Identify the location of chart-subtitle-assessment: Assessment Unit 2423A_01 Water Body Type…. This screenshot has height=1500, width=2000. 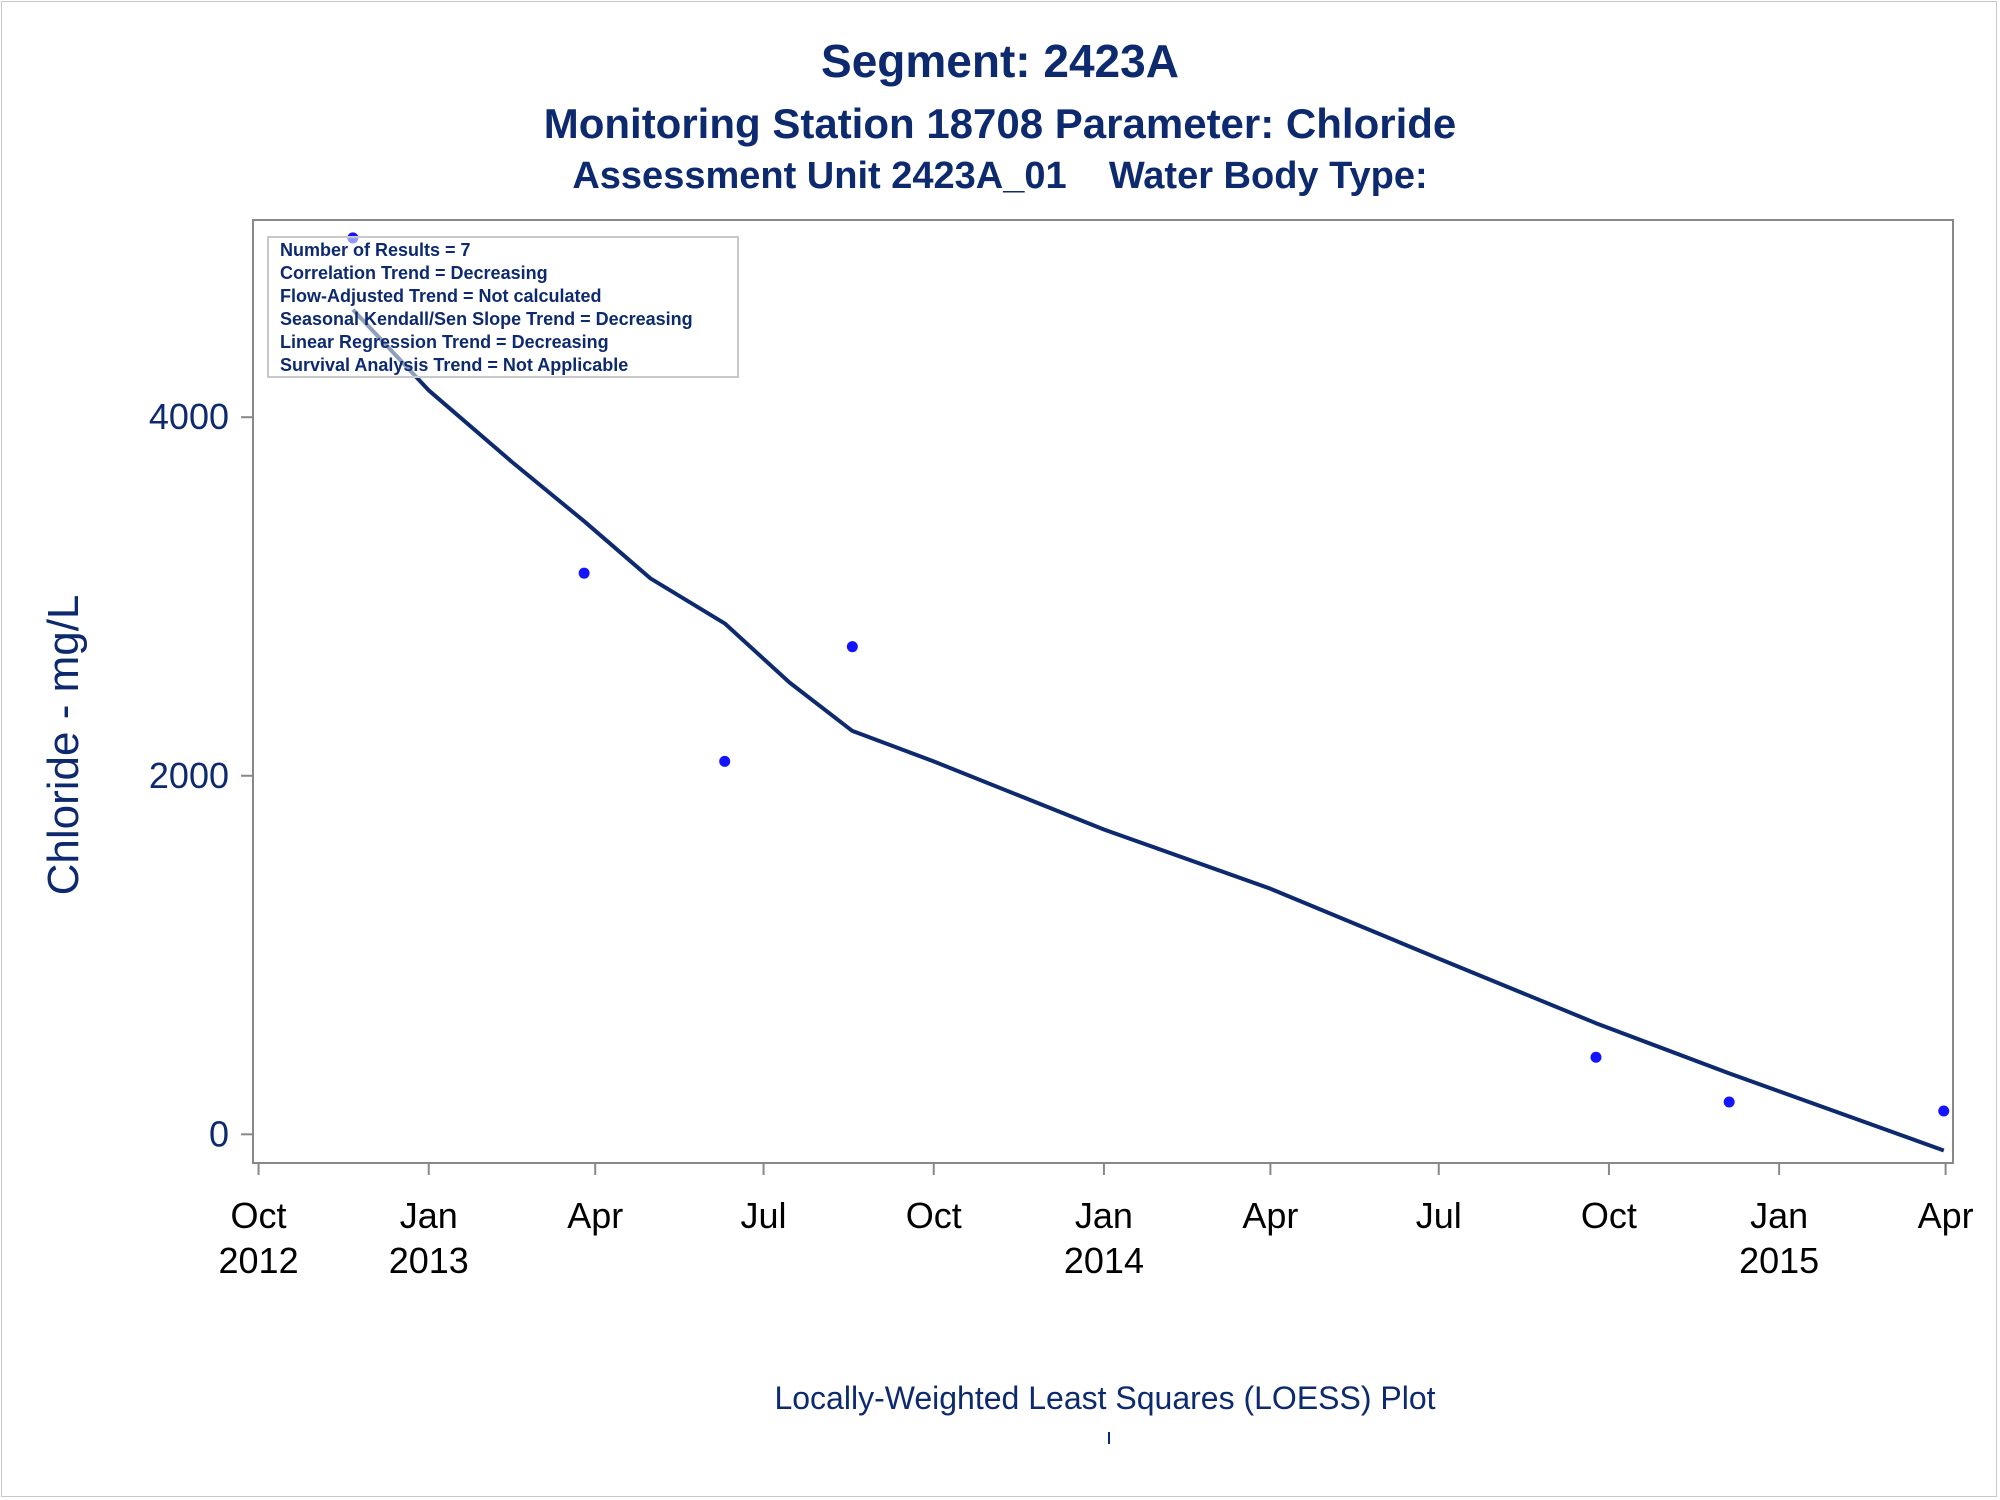
(1000, 176).